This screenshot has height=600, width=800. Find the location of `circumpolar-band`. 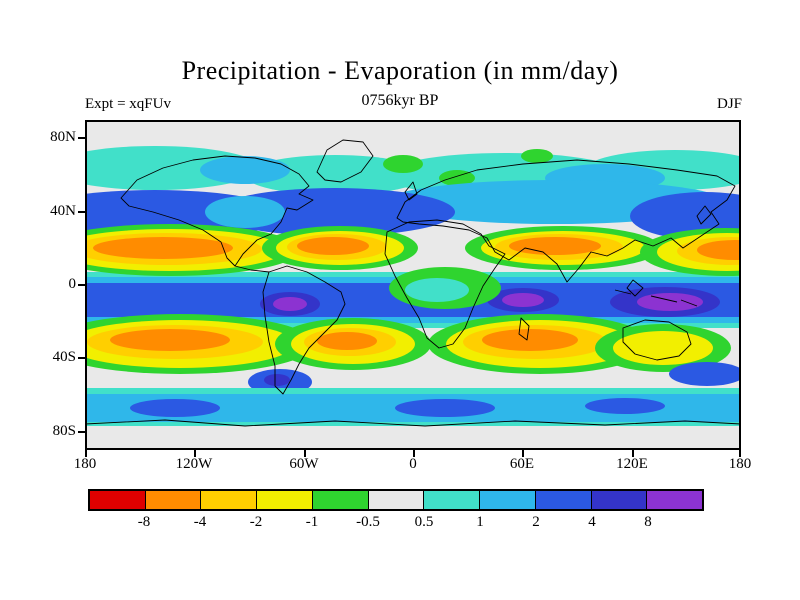

circumpolar-band is located at coordinates (413, 408).